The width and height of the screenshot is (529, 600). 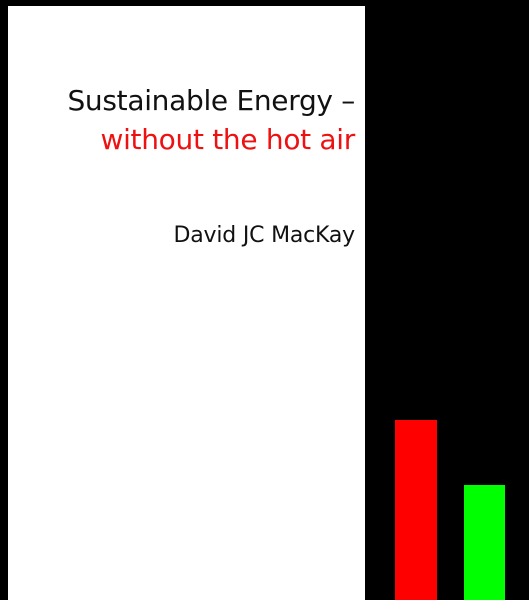 What do you see at coordinates (484, 542) in the screenshot?
I see `green-bar` at bounding box center [484, 542].